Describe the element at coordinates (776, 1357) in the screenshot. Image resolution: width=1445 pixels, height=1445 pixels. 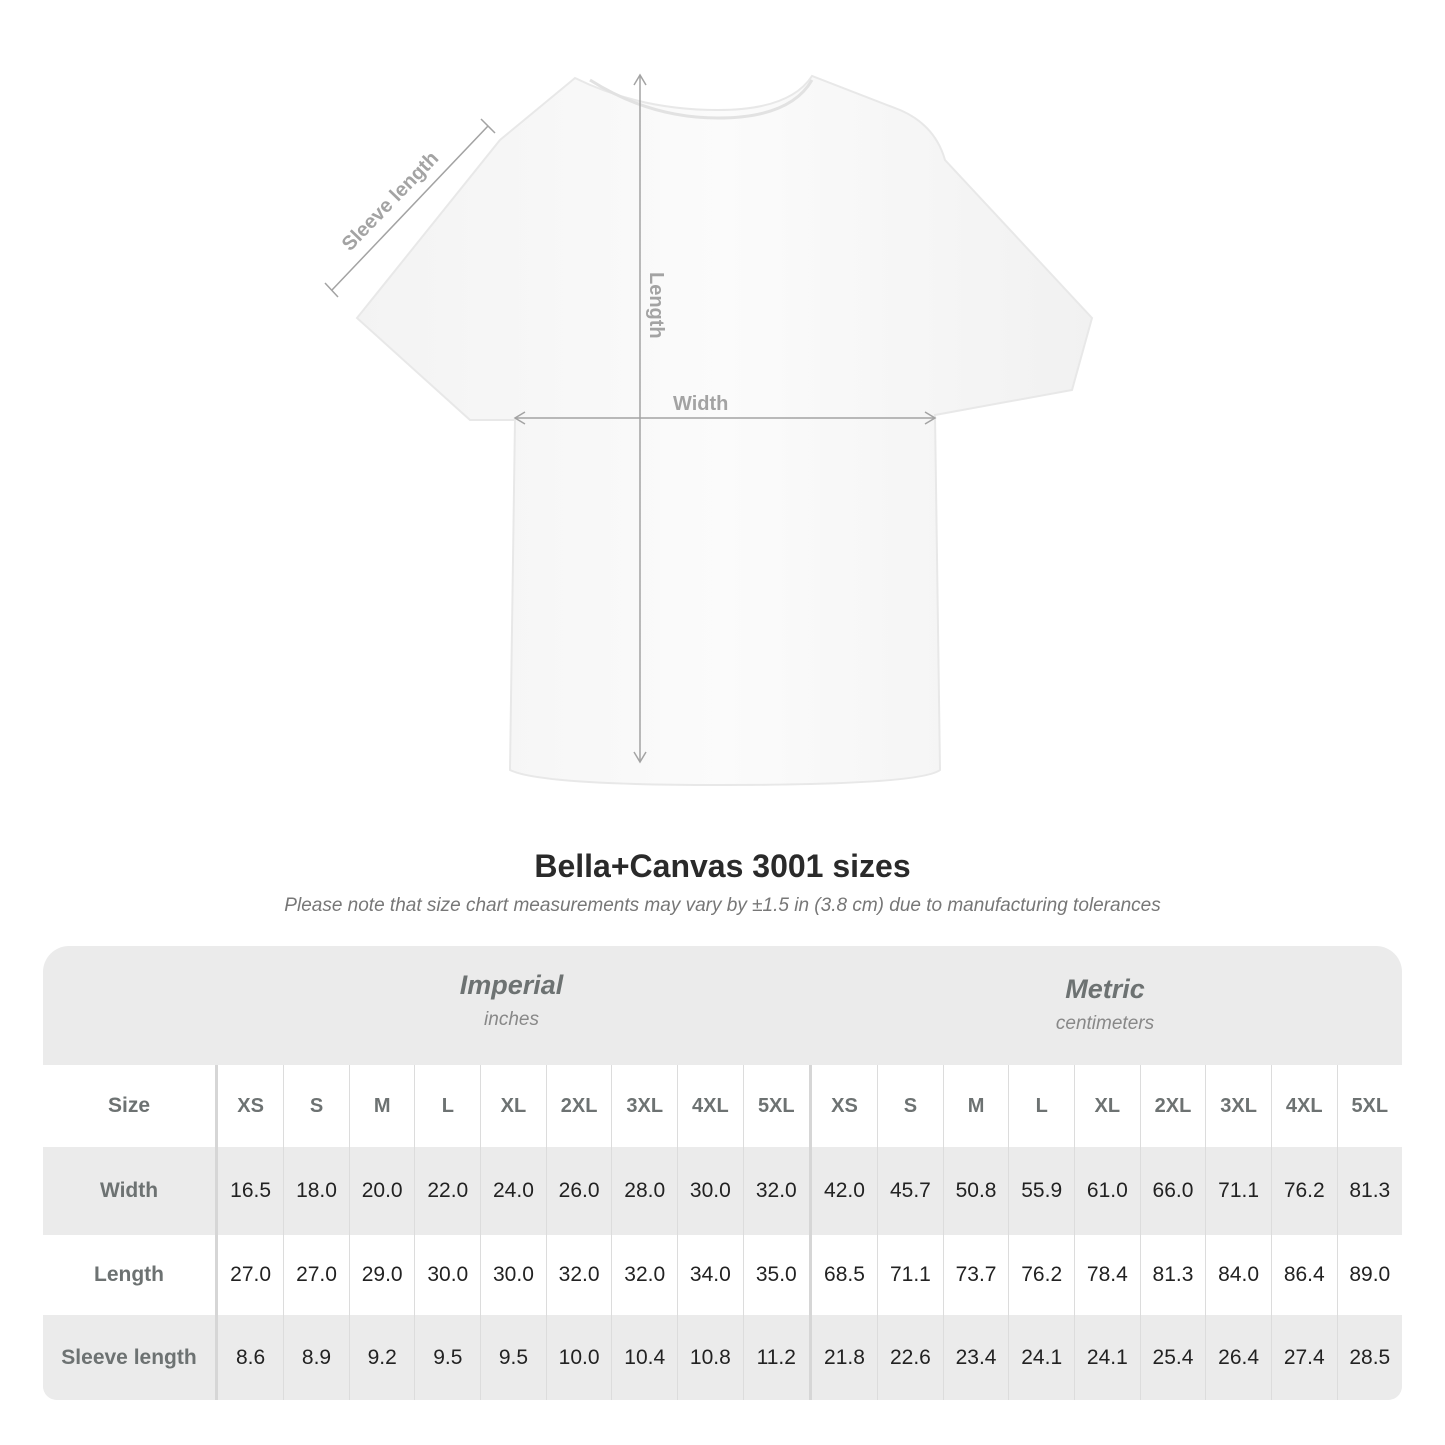
I see `imperial-value: 11.2` at that location.